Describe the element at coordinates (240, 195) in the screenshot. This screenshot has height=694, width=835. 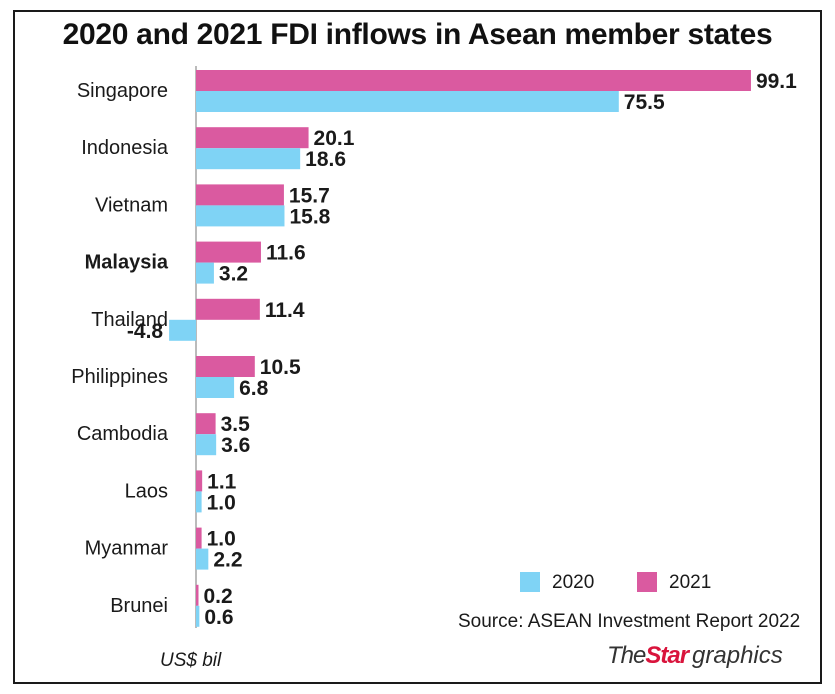
I see `bar-2021-vietnam` at that location.